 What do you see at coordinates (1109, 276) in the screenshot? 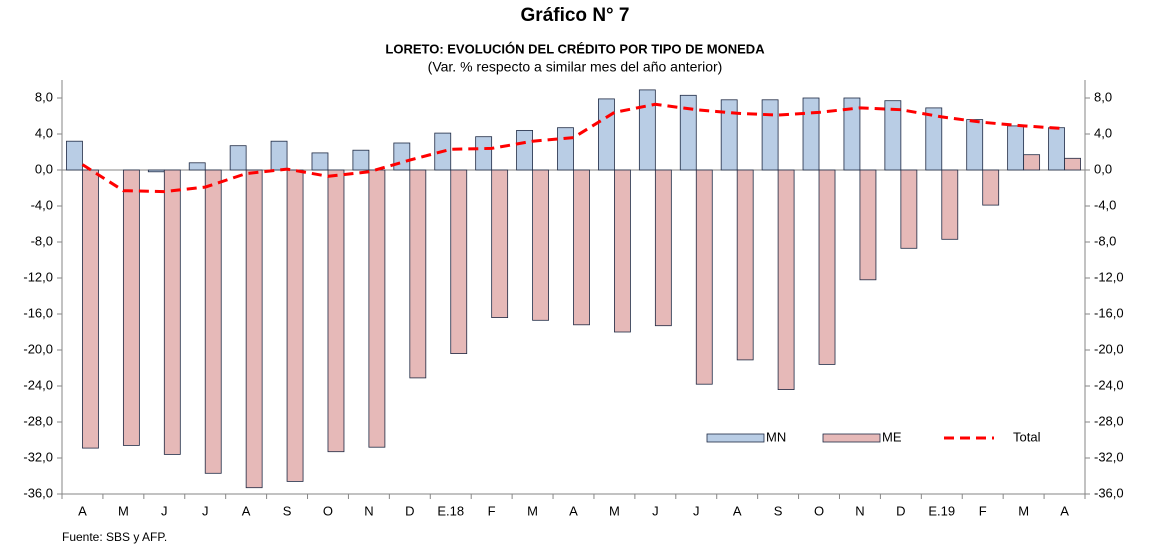
I see `y2-tick-label: -12,0` at bounding box center [1109, 276].